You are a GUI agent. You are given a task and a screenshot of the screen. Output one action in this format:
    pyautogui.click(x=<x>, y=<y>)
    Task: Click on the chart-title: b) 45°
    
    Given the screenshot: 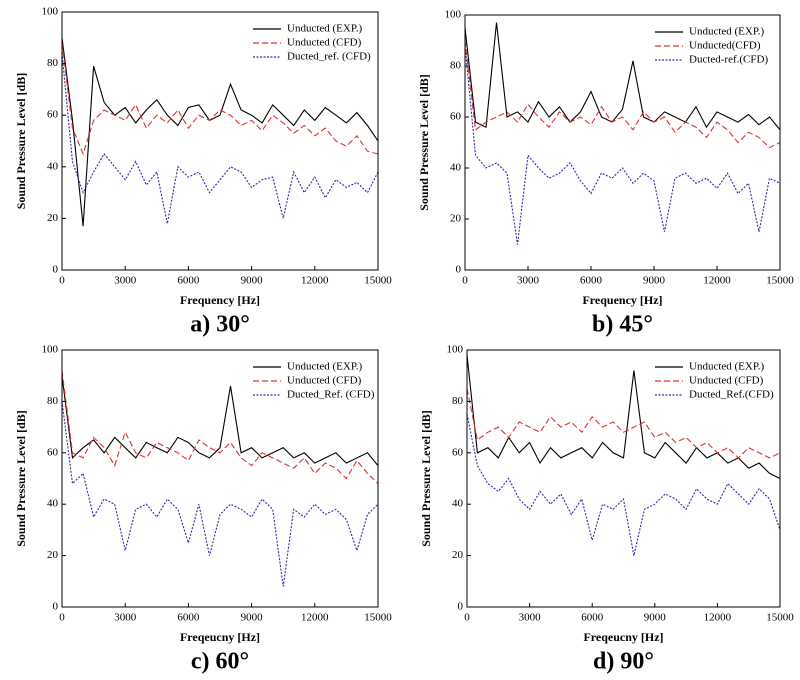 What is the action you would take?
    pyautogui.click(x=622, y=325)
    